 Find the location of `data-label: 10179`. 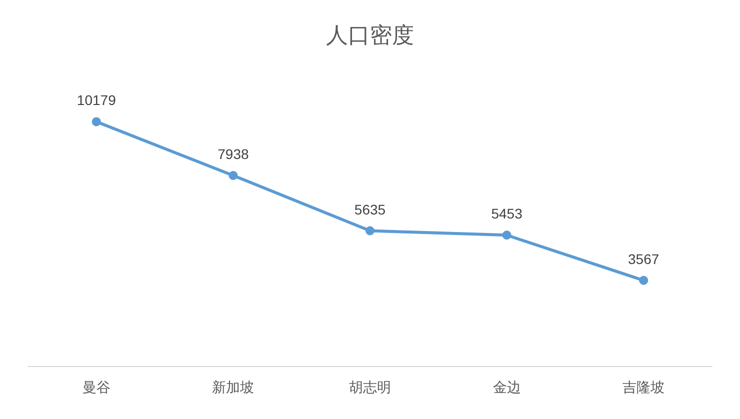

data-label: 10179 is located at coordinates (96, 100).